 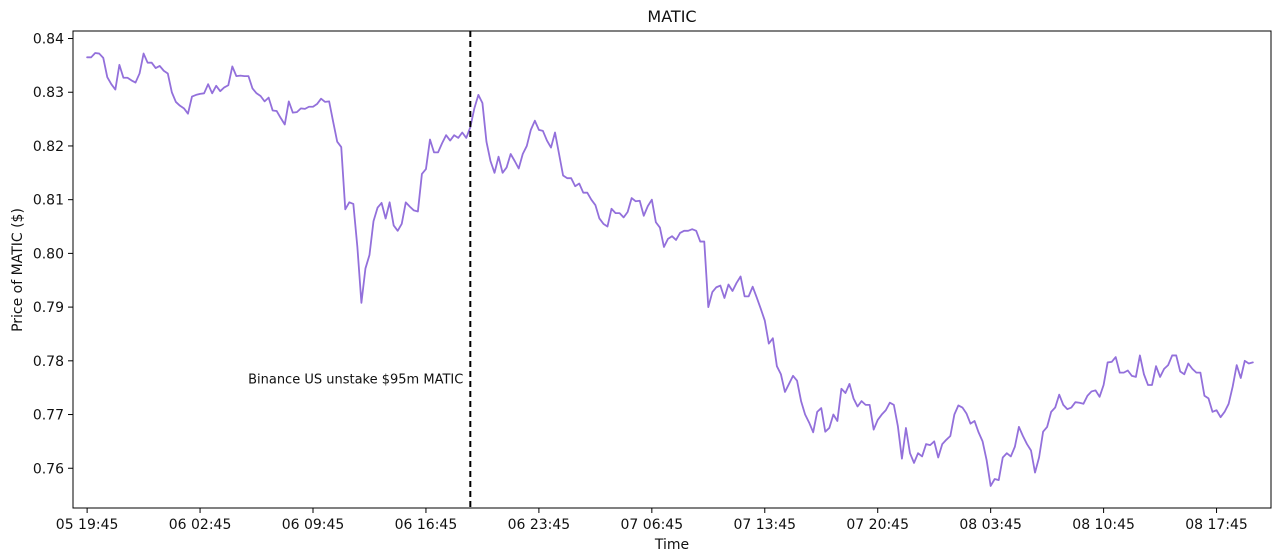 I want to click on y-tick-label: 0.82, so click(x=48, y=147).